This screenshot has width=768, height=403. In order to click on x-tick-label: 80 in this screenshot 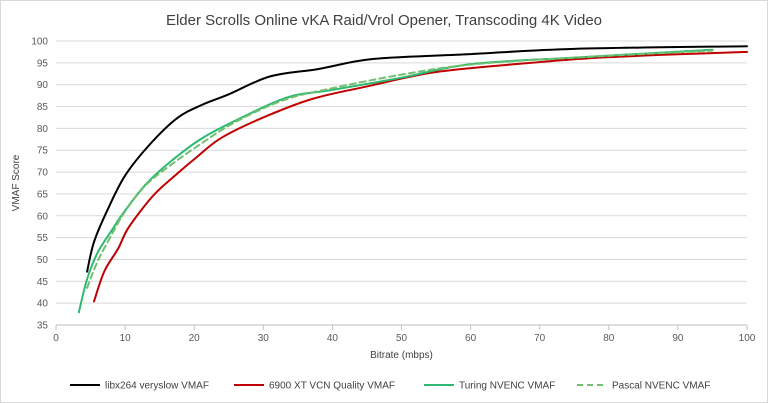, I will do `click(609, 338)`.